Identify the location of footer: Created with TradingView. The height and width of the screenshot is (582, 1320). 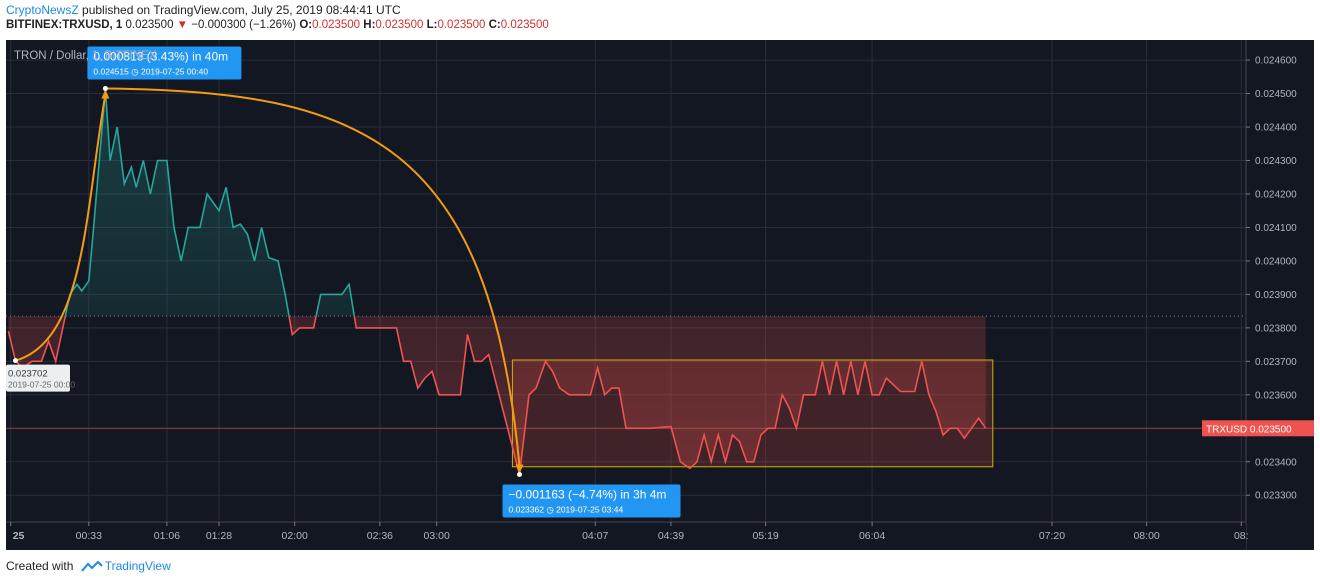
(88, 566).